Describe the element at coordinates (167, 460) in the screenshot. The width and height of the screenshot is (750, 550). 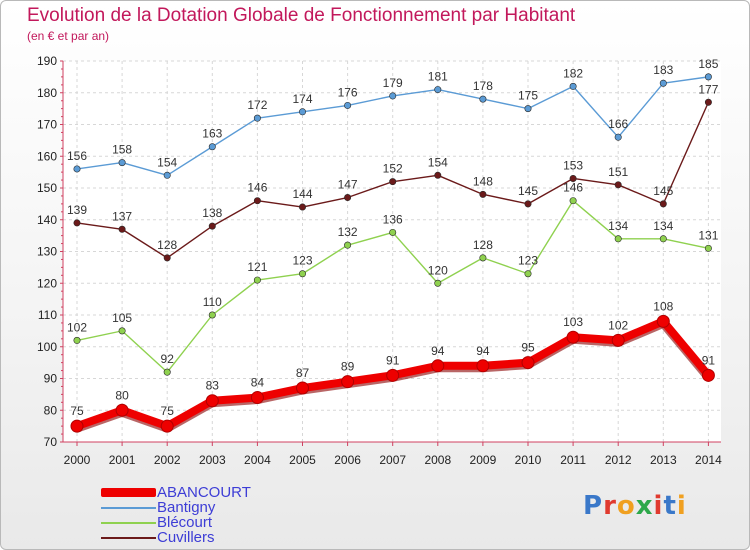
I see `x-tick-label: 2002` at that location.